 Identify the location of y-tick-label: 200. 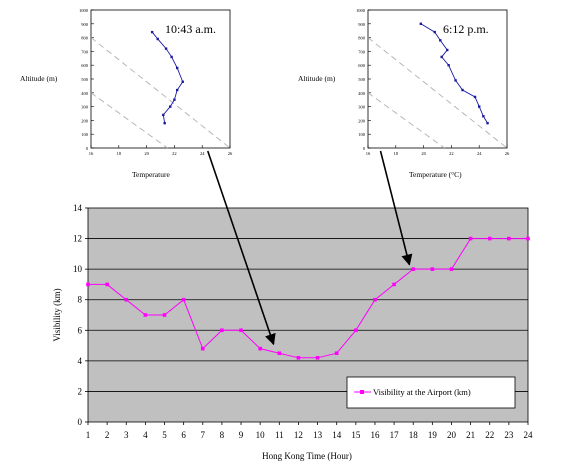
(85, 120).